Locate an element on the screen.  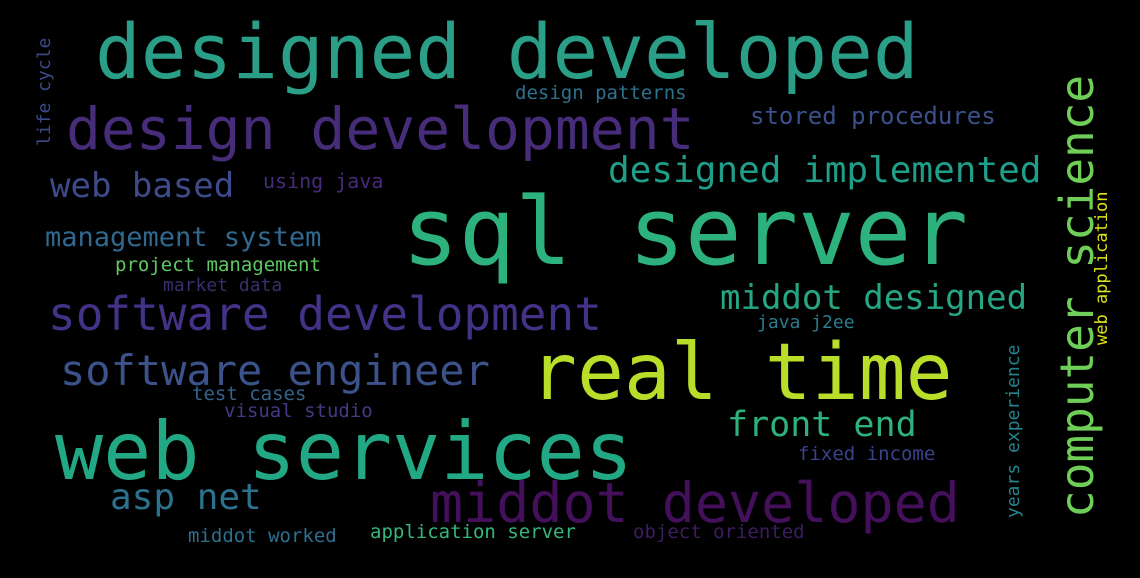
word-test-cases: test cases is located at coordinates (249, 394).